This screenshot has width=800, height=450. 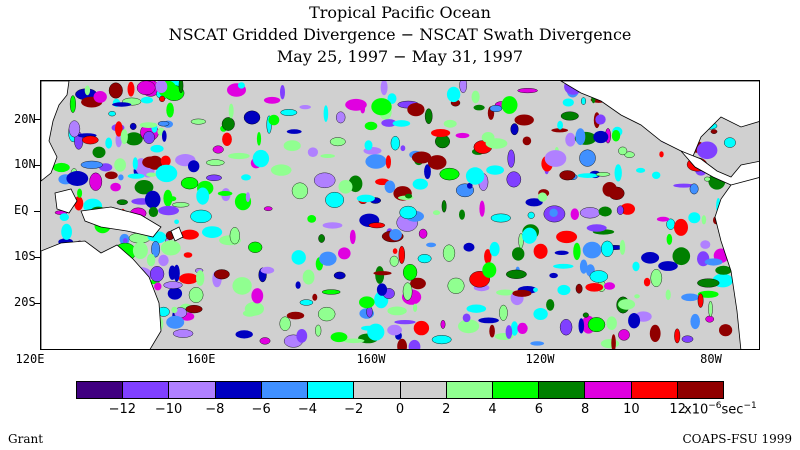 I want to click on lat-label-10n: 10N, so click(x=25, y=164).